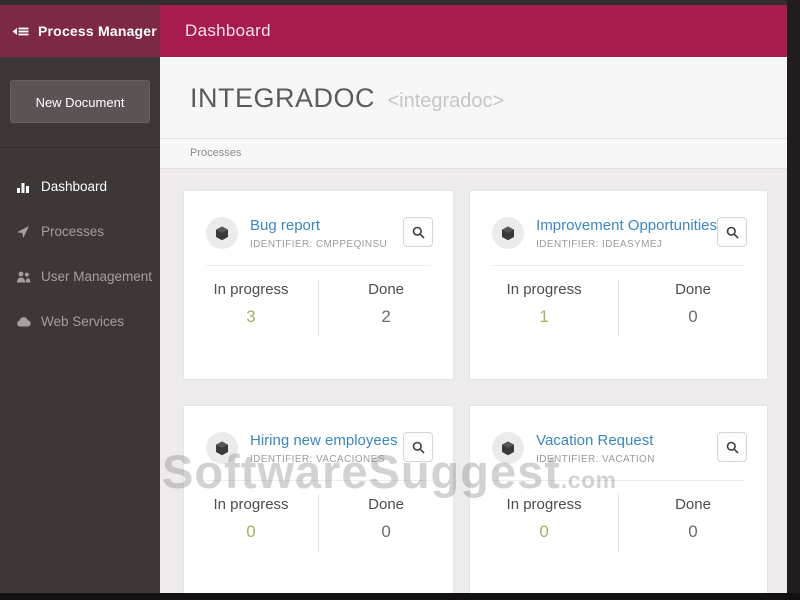  Describe the element at coordinates (74, 186) in the screenshot. I see `sidebar-item-label: Dashboard` at that location.